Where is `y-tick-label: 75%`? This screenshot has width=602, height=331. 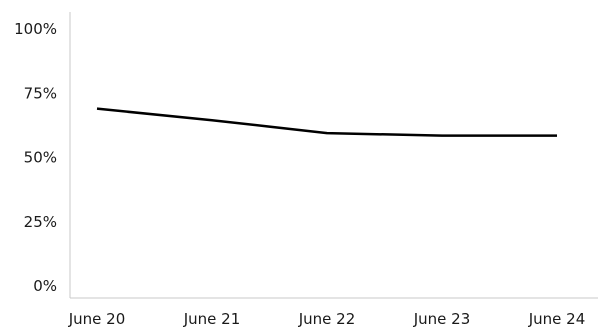 y-tick-label: 75% is located at coordinates (40, 93).